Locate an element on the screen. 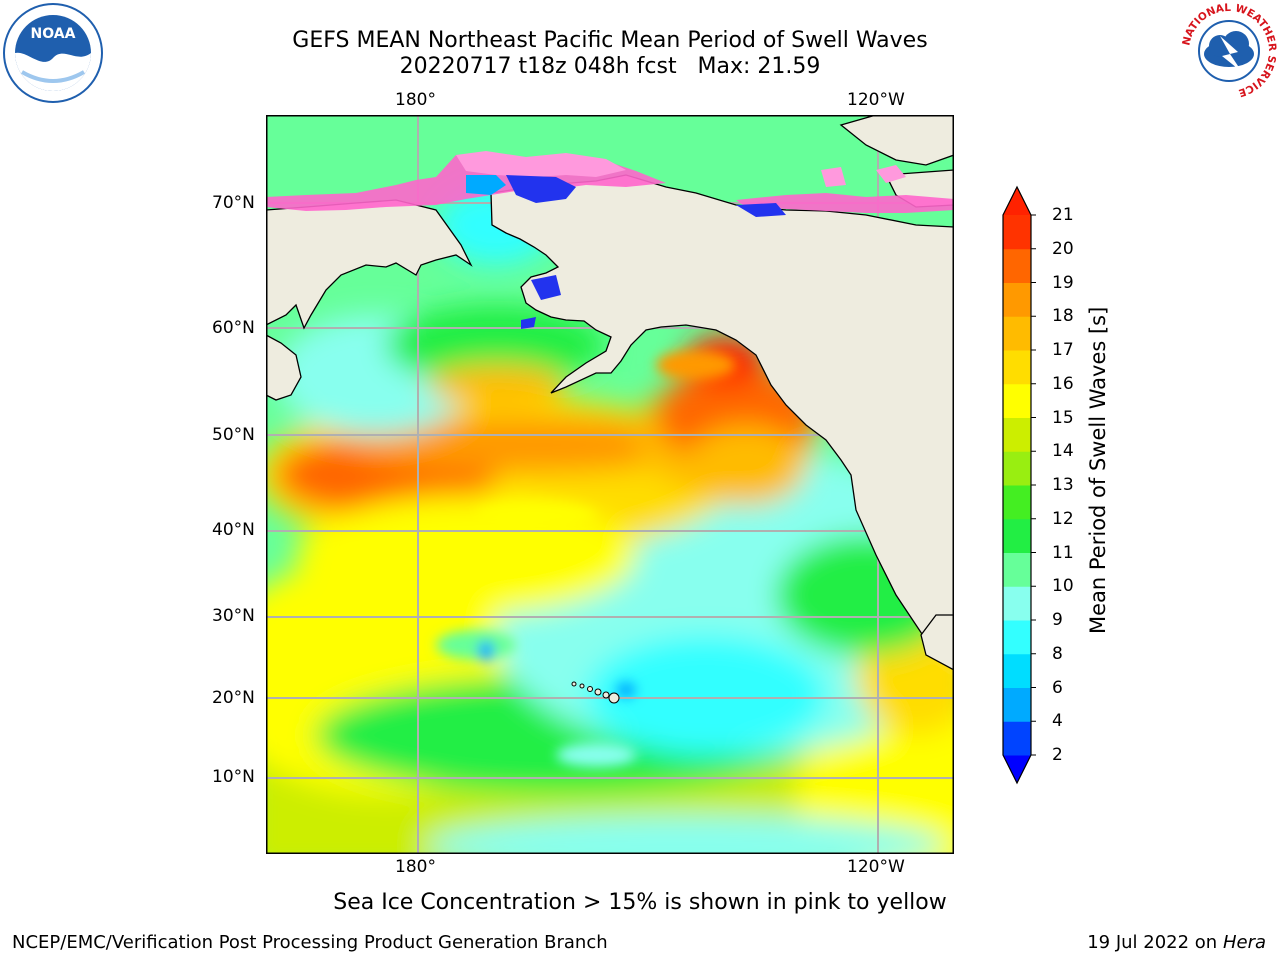 The width and height of the screenshot is (1280, 960). noaa-logo: NOAA is located at coordinates (53, 53).